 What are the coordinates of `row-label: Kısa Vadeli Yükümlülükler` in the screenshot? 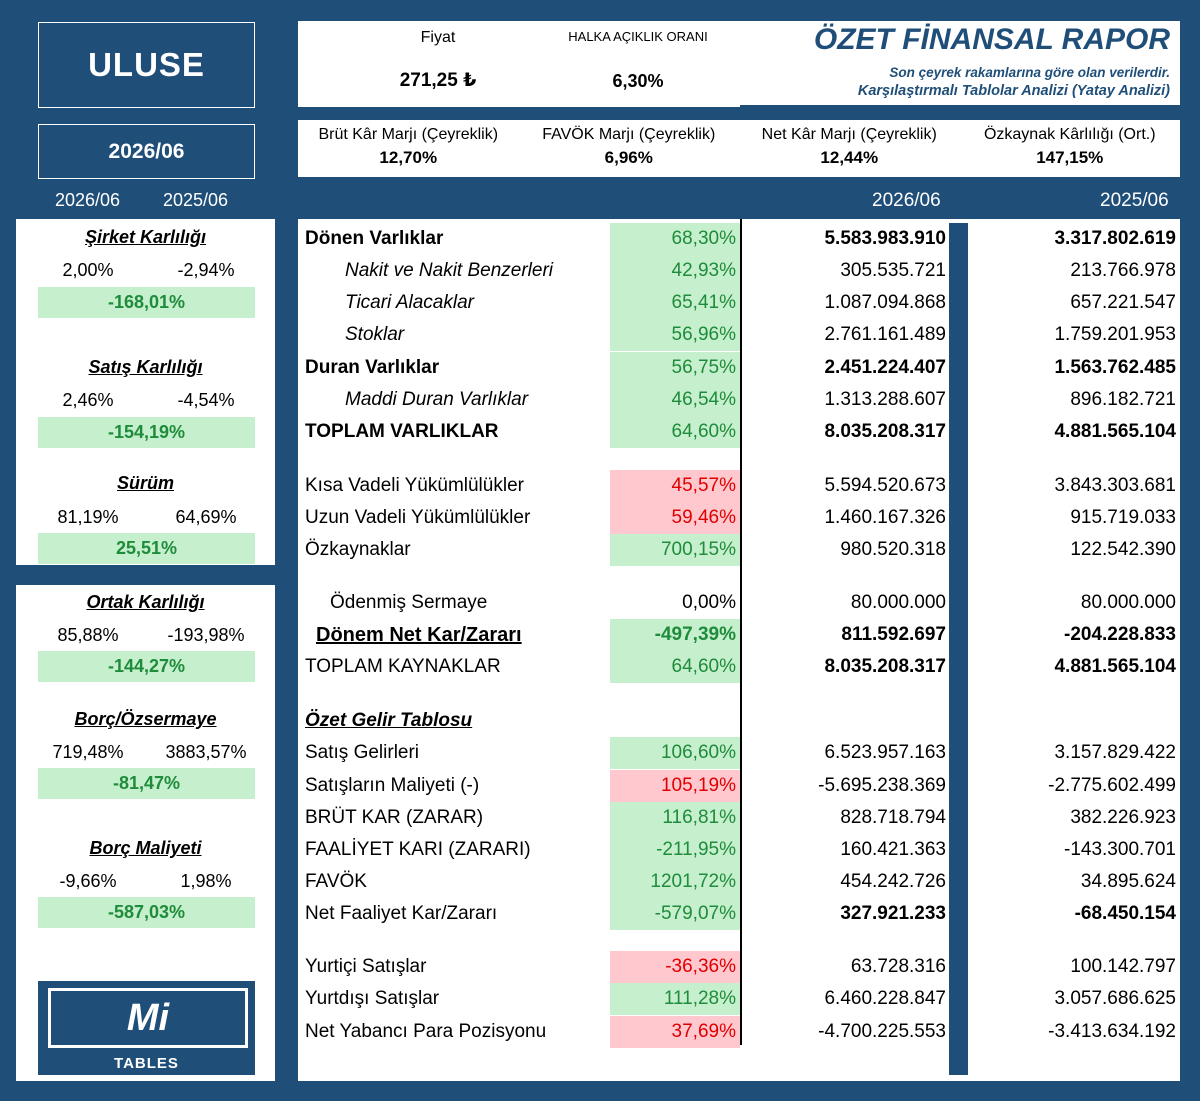 It's located at (414, 485).